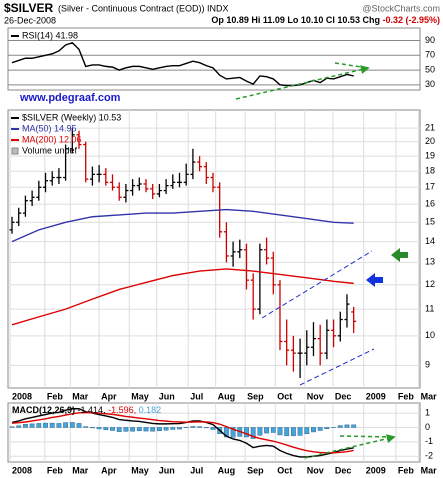 This screenshot has height=478, width=443. Describe the element at coordinates (374, 280) in the screenshot. I see `blue-arrow` at that location.